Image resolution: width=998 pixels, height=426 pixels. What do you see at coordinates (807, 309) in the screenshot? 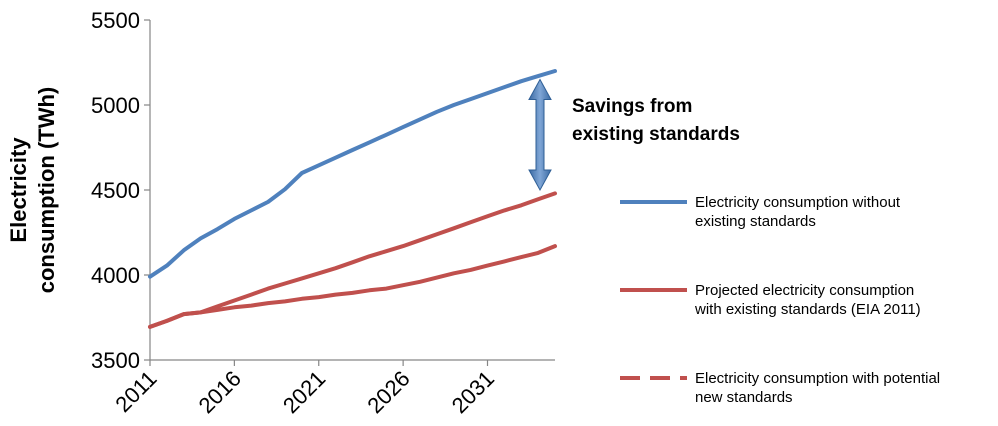
I see `legend-label-2: with existing standards (EIA 2011)` at bounding box center [807, 309].